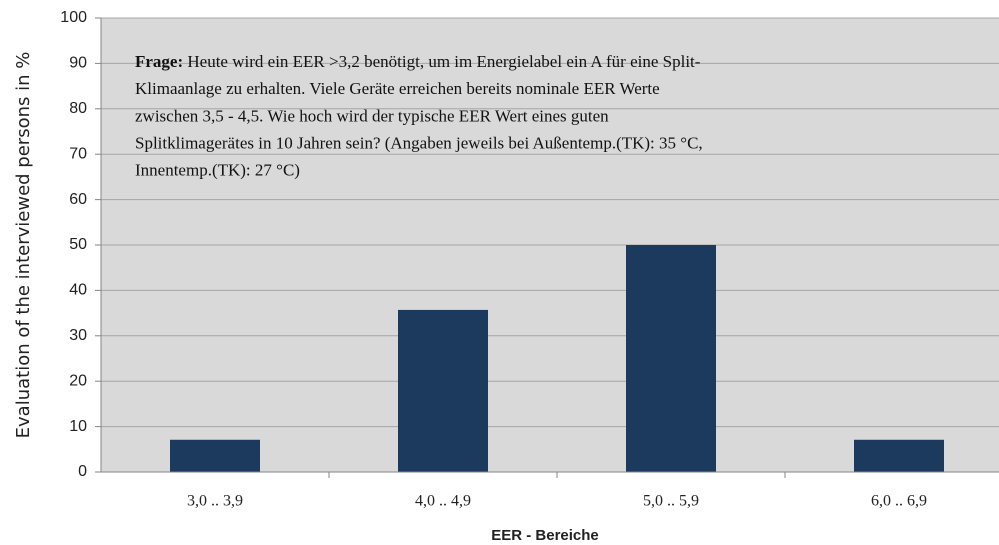 The width and height of the screenshot is (999, 545). I want to click on x-tick-label: 5,0 .. 5,9, so click(671, 501).